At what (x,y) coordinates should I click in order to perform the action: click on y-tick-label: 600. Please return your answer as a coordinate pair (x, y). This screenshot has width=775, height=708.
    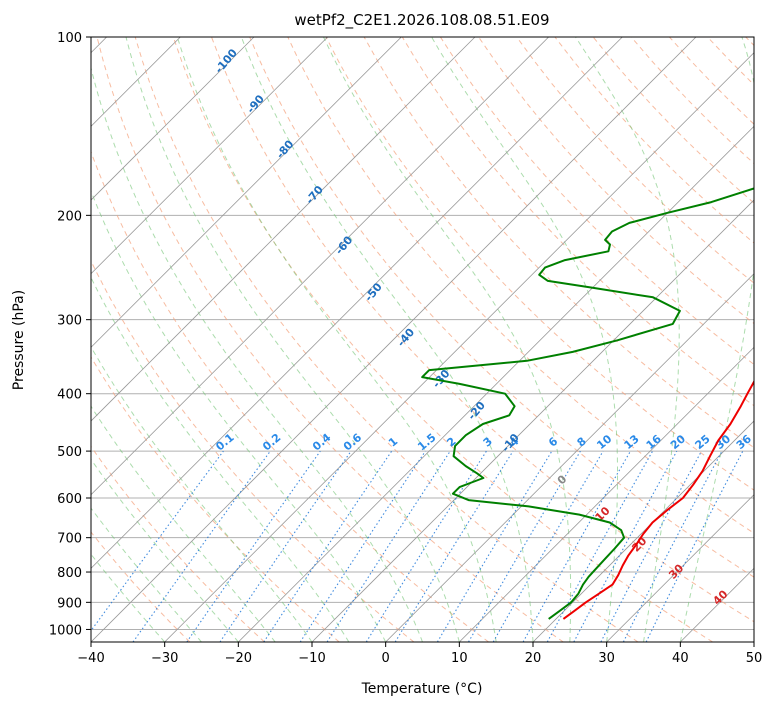
    Looking at the image, I should click on (69, 499).